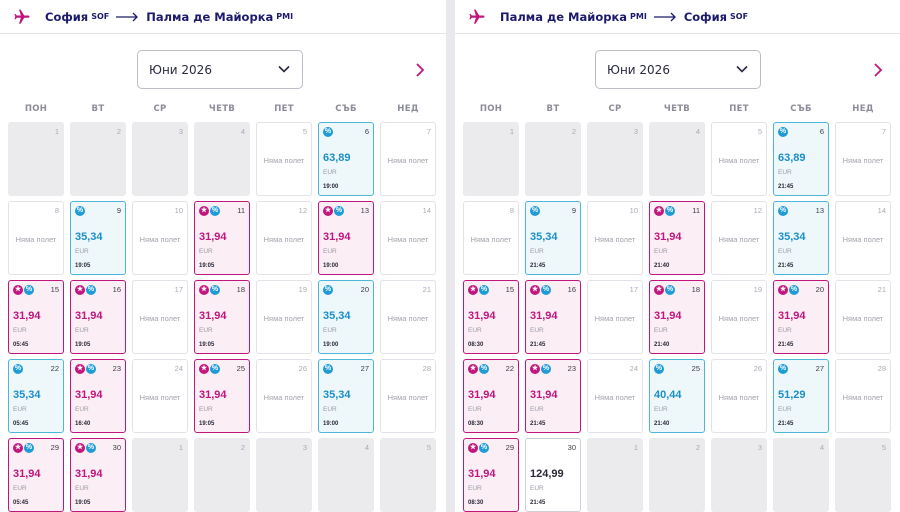 Image resolution: width=900 pixels, height=512 pixels. I want to click on calendar-day-available: 23 ★% 31,94 EUR 16:40, so click(98, 396).